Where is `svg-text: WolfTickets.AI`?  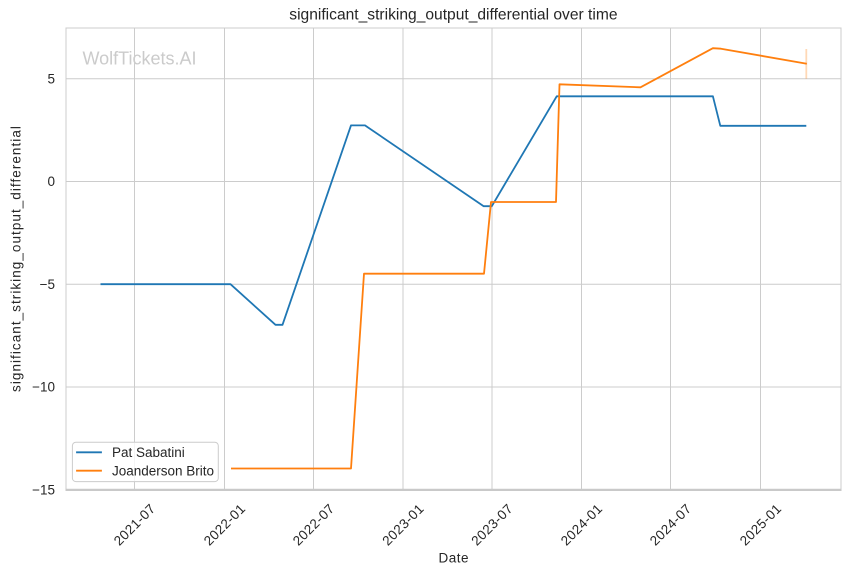 svg-text: WolfTickets.AI is located at coordinates (140, 58).